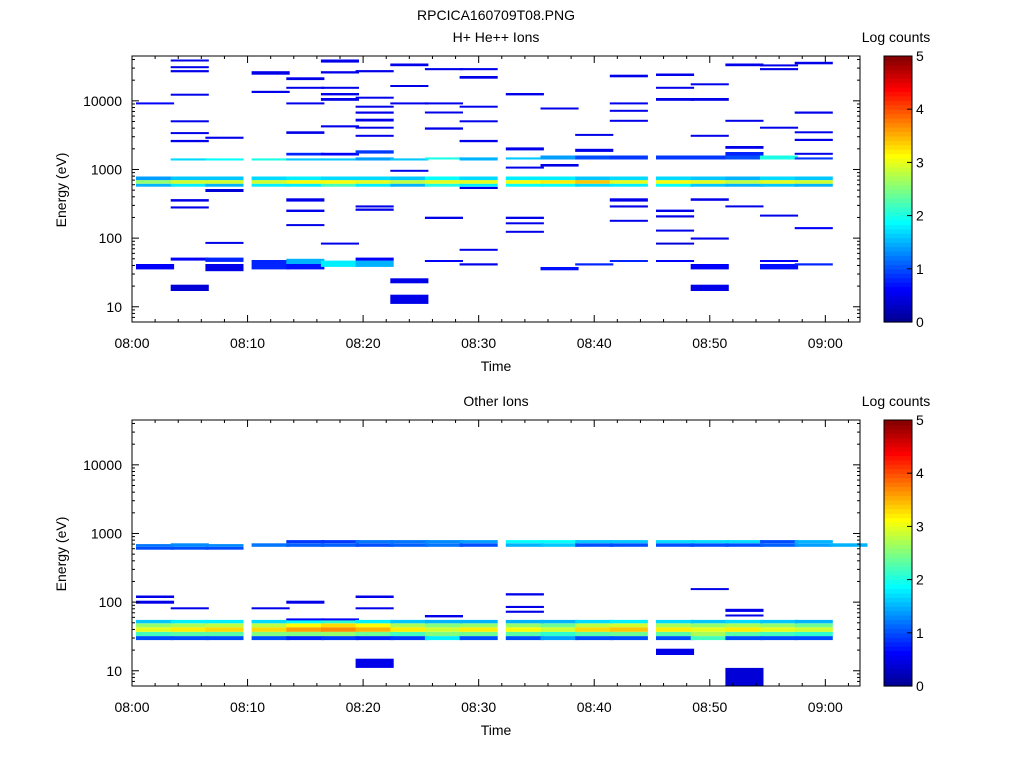 Image resolution: width=1024 pixels, height=773 pixels. What do you see at coordinates (495, 401) in the screenshot?
I see `panel-title: Other Ions` at bounding box center [495, 401].